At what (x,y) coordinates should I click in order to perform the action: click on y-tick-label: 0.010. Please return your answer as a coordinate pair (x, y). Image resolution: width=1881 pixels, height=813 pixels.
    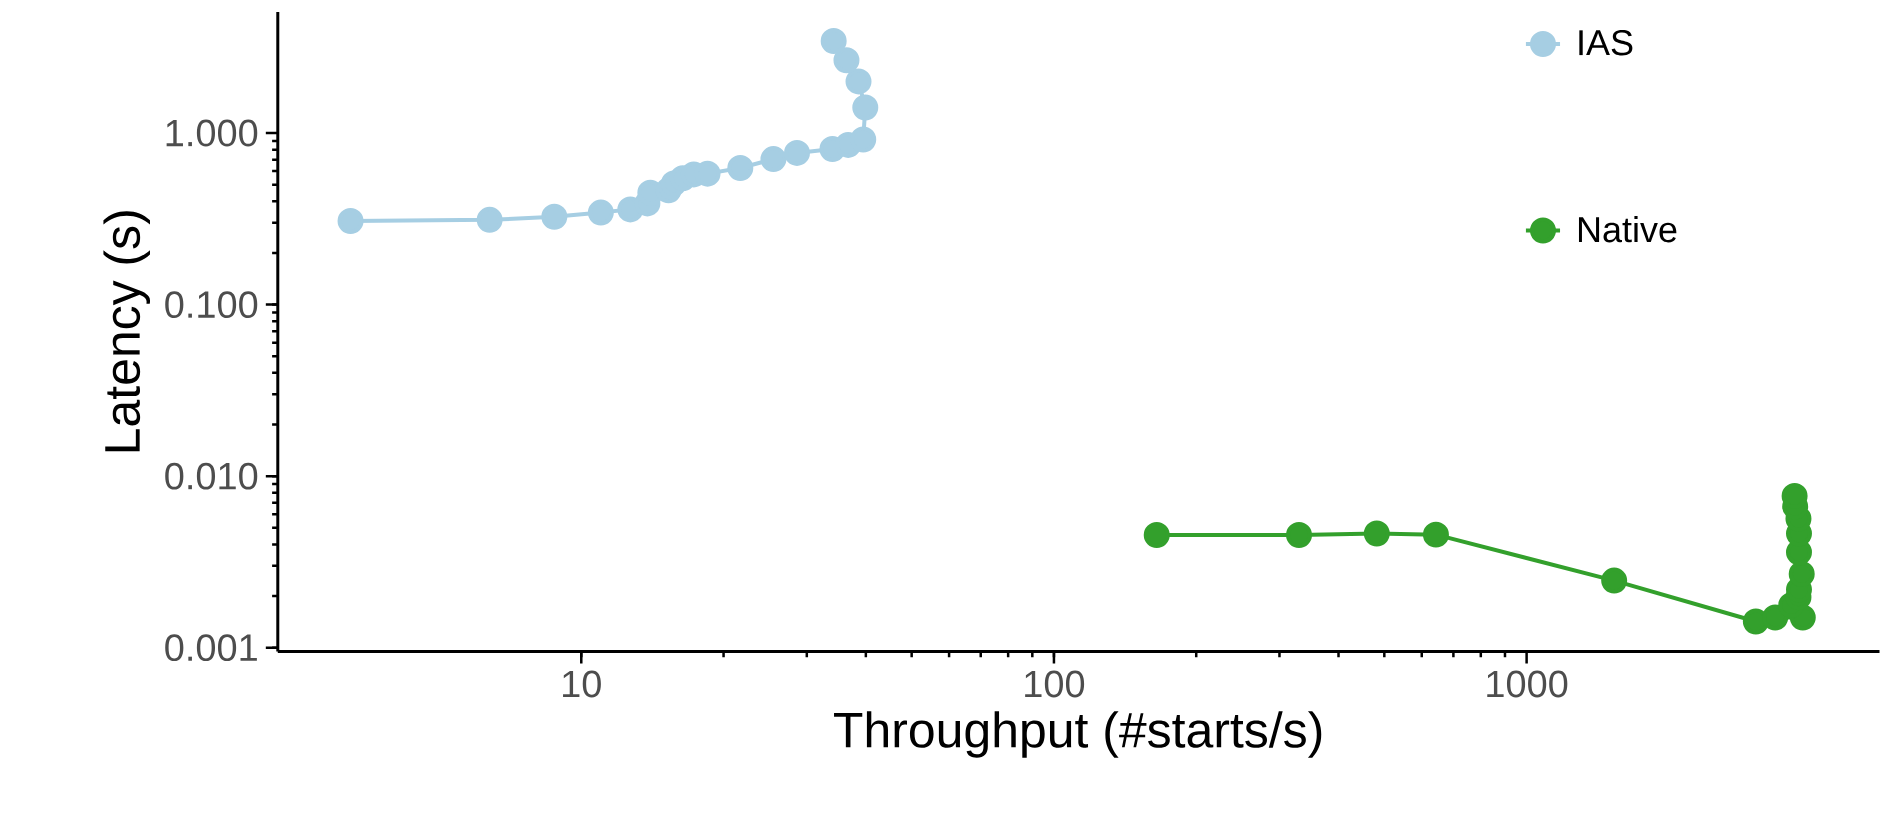
    Looking at the image, I should click on (211, 476).